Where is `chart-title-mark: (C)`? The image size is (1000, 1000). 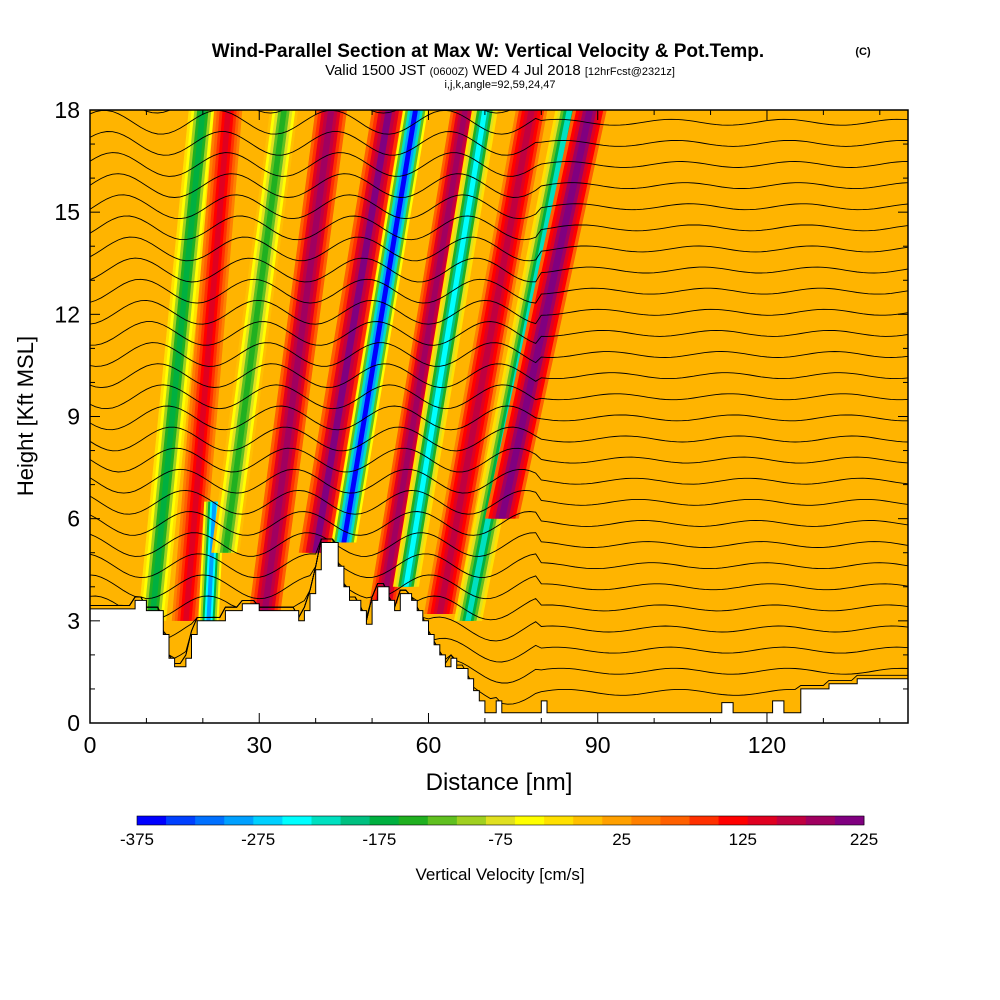
chart-title-mark: (C) is located at coordinates (863, 52).